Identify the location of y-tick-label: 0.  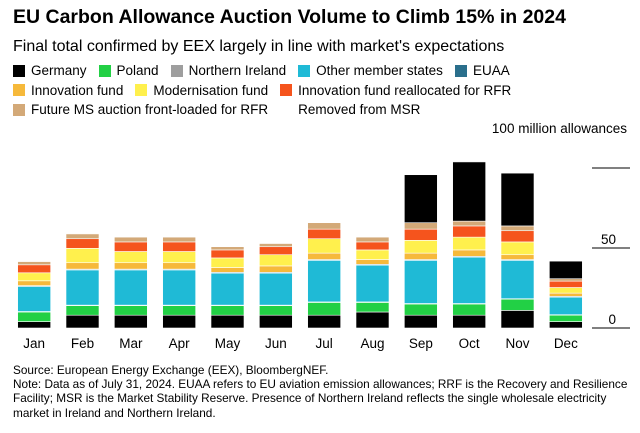
(612, 319).